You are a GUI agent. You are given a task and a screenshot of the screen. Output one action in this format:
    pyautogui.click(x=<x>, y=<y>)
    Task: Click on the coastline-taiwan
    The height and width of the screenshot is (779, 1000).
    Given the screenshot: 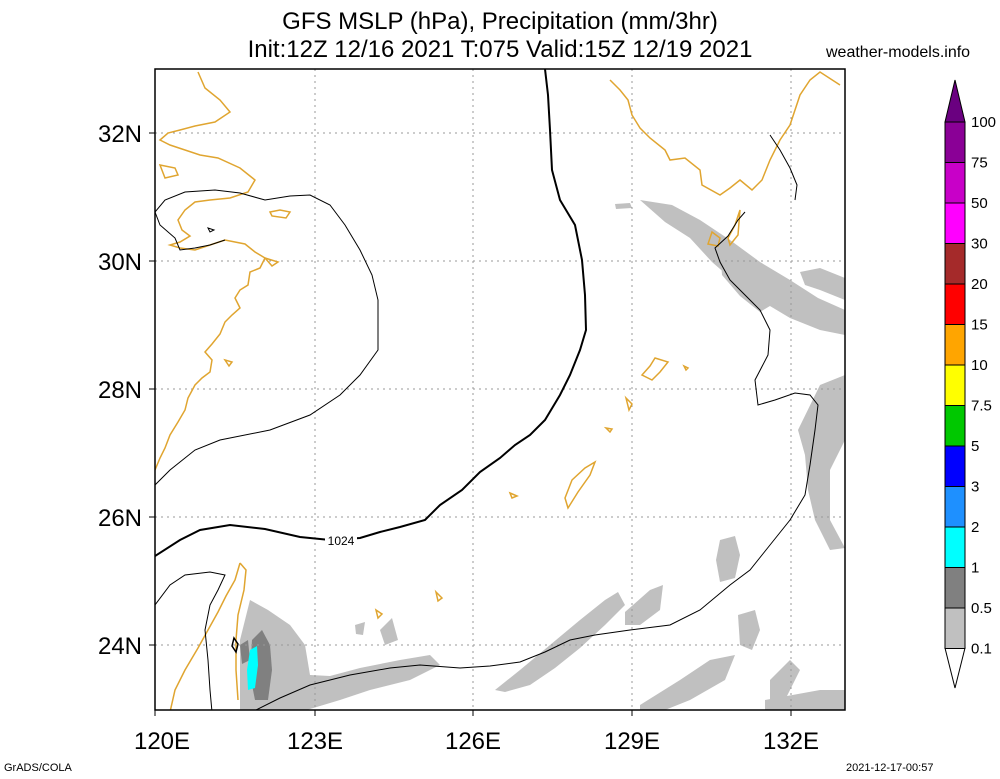 What is the action you would take?
    pyautogui.click(x=208, y=636)
    